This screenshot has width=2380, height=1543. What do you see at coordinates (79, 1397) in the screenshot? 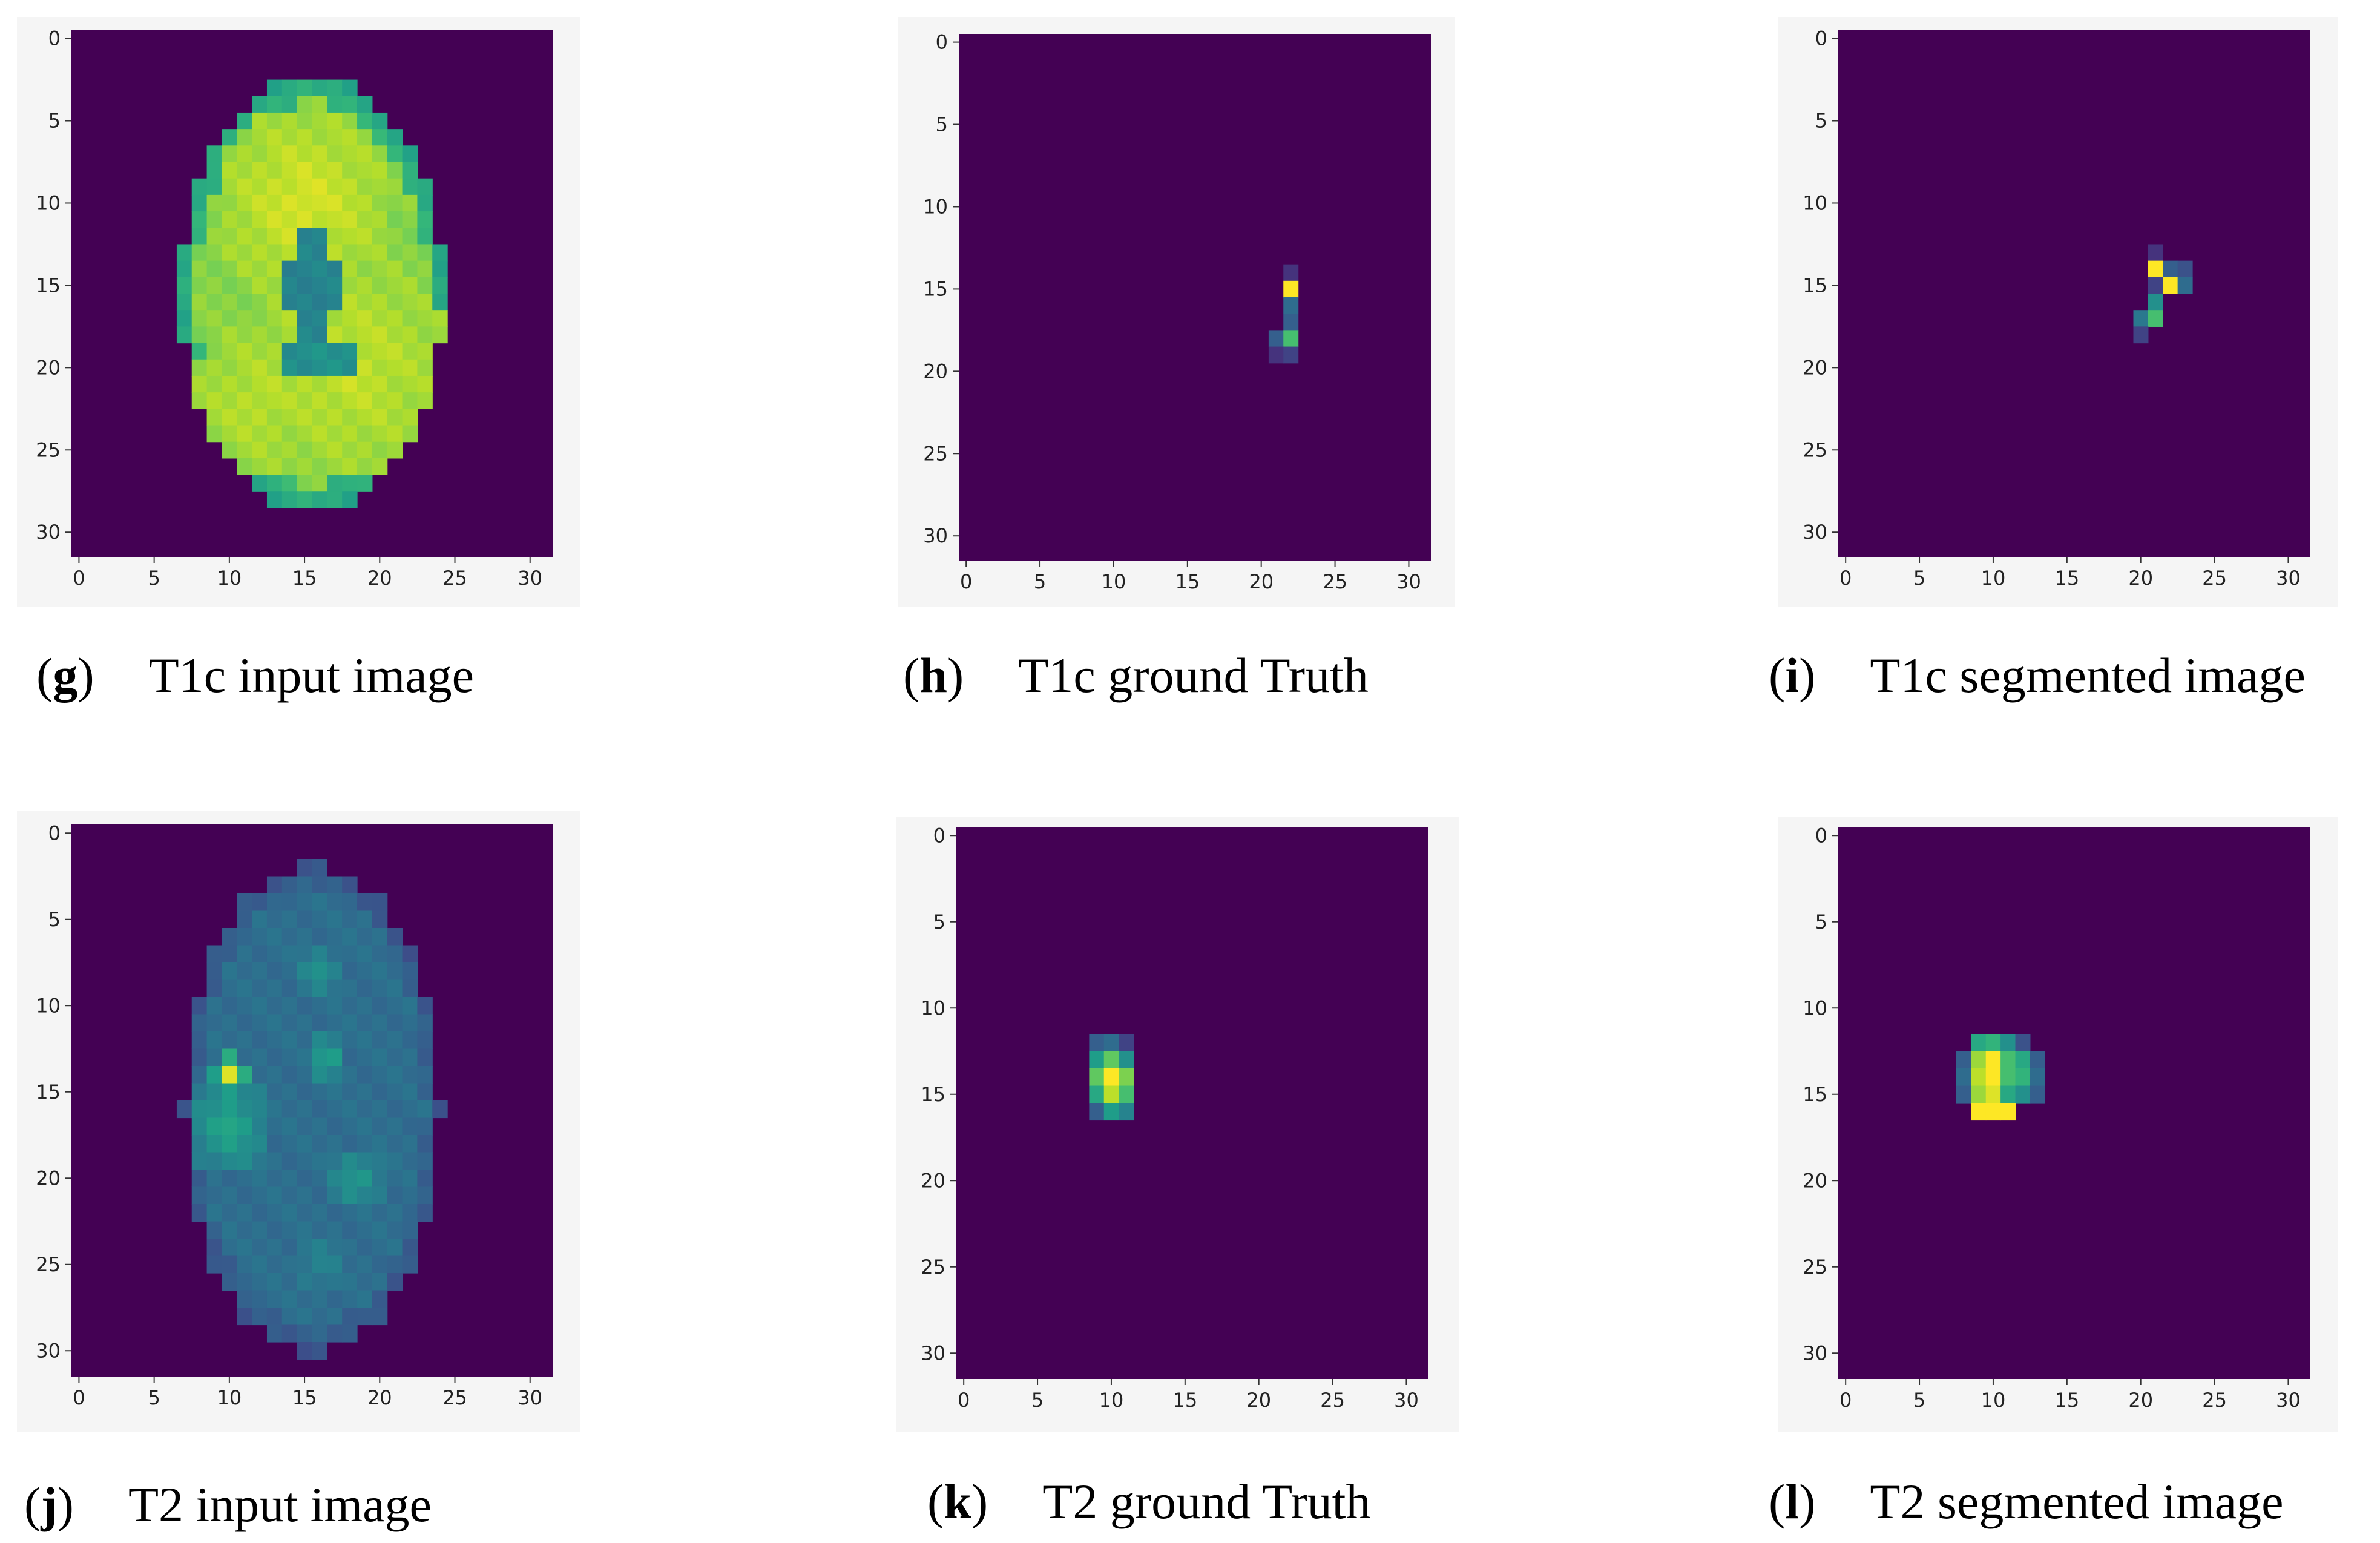
I see `x-tick-label: 0` at bounding box center [79, 1397].